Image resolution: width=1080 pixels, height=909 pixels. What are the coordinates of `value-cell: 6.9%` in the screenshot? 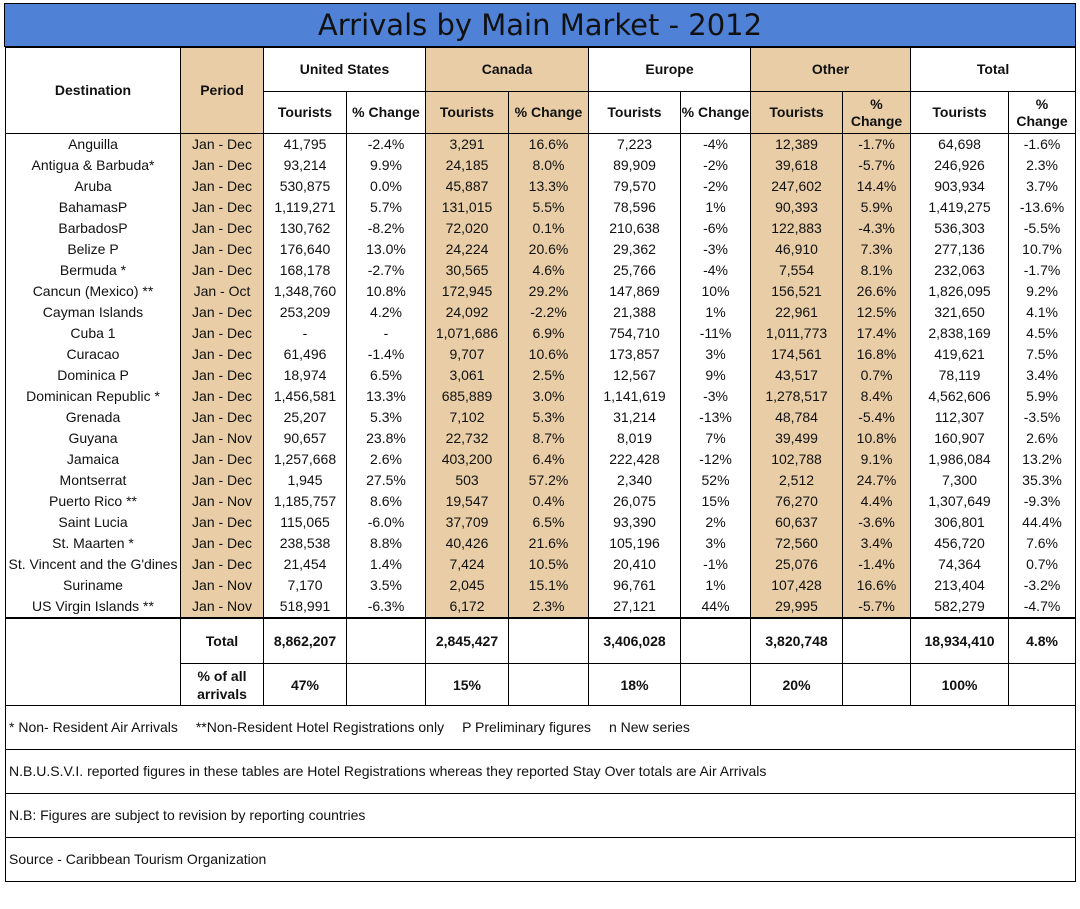 It's located at (548, 333).